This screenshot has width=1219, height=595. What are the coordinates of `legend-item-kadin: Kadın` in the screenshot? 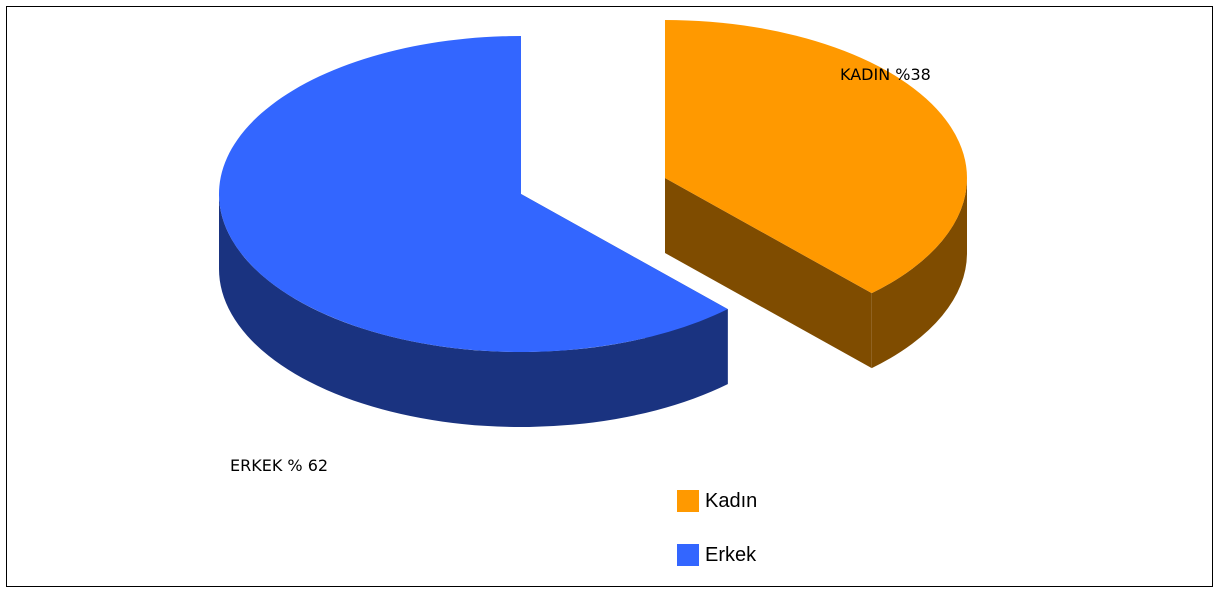 It's located at (717, 501).